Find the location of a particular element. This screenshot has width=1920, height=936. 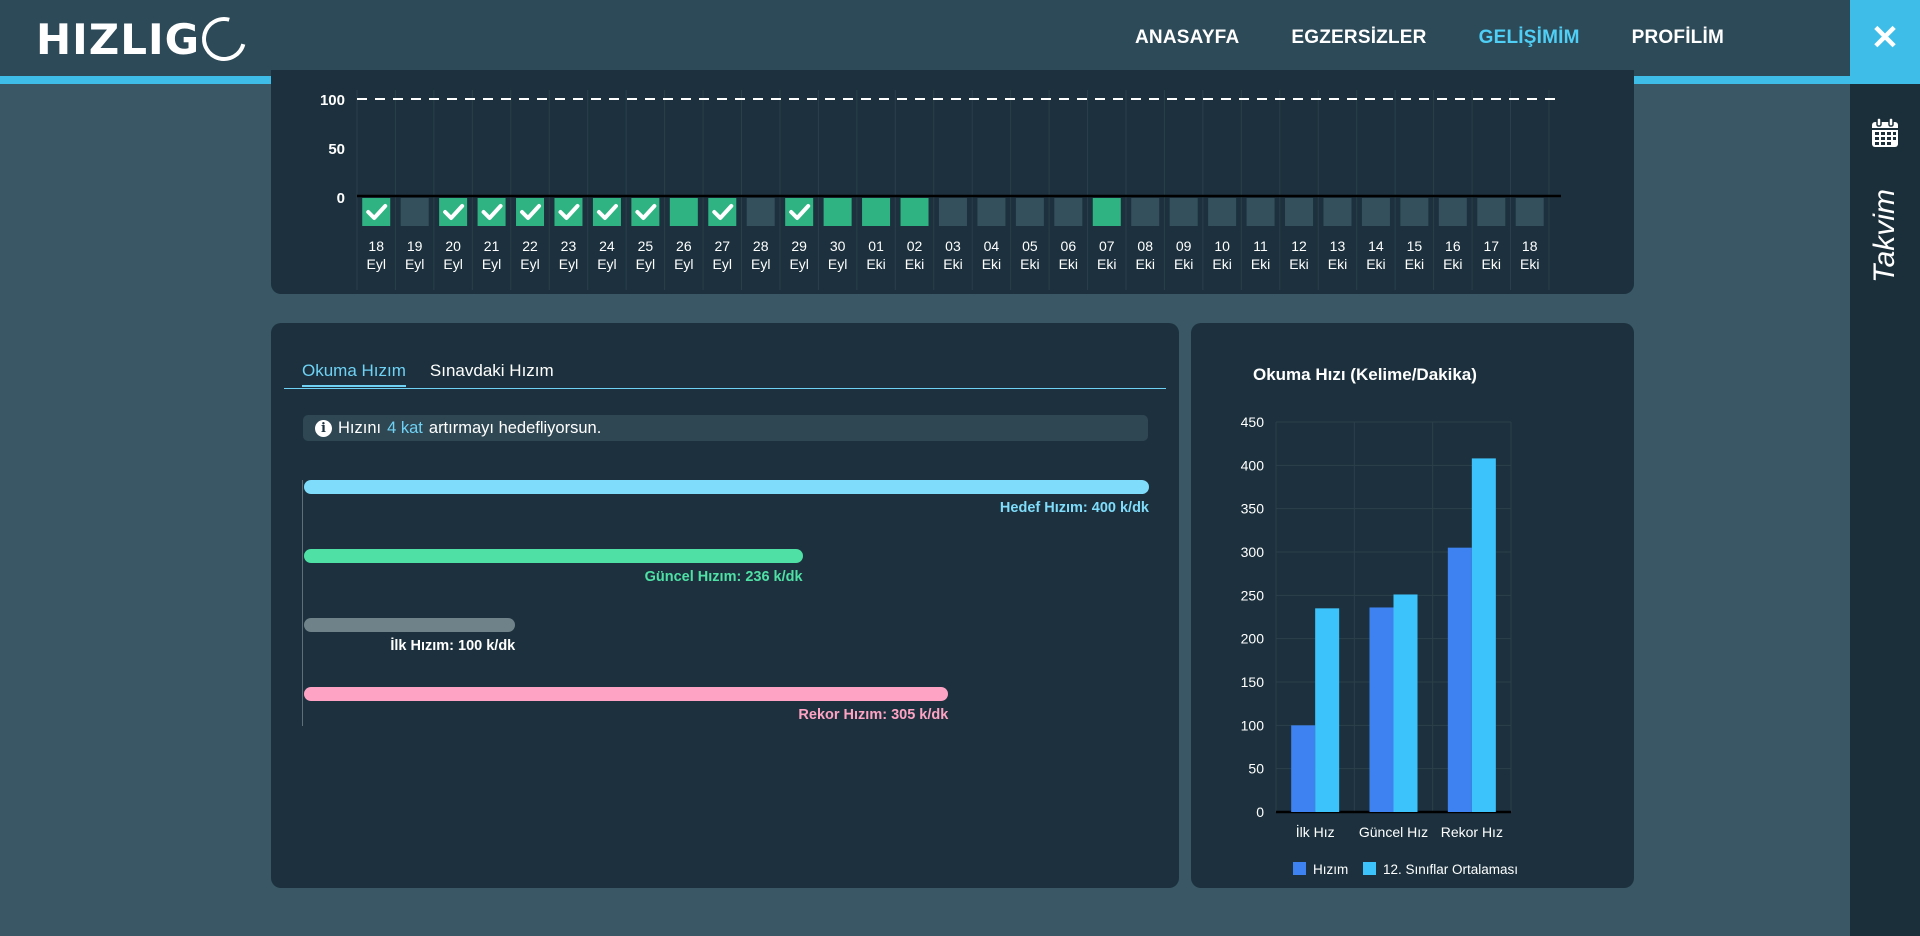

day-number: 29 is located at coordinates (799, 246).